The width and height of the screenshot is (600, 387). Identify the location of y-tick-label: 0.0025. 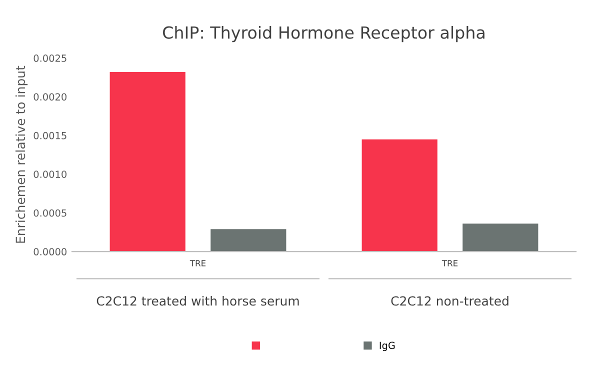
(50, 58).